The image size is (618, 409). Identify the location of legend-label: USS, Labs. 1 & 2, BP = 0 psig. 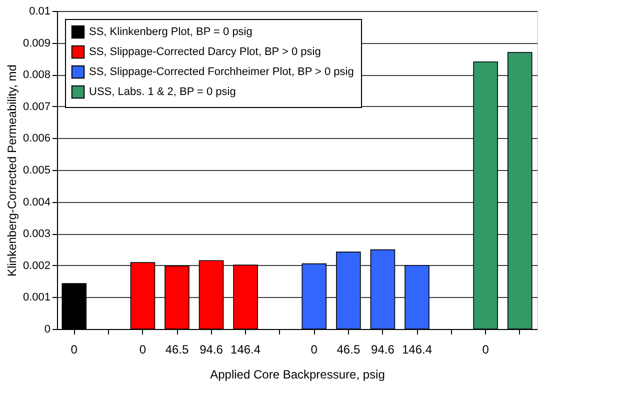
(162, 92).